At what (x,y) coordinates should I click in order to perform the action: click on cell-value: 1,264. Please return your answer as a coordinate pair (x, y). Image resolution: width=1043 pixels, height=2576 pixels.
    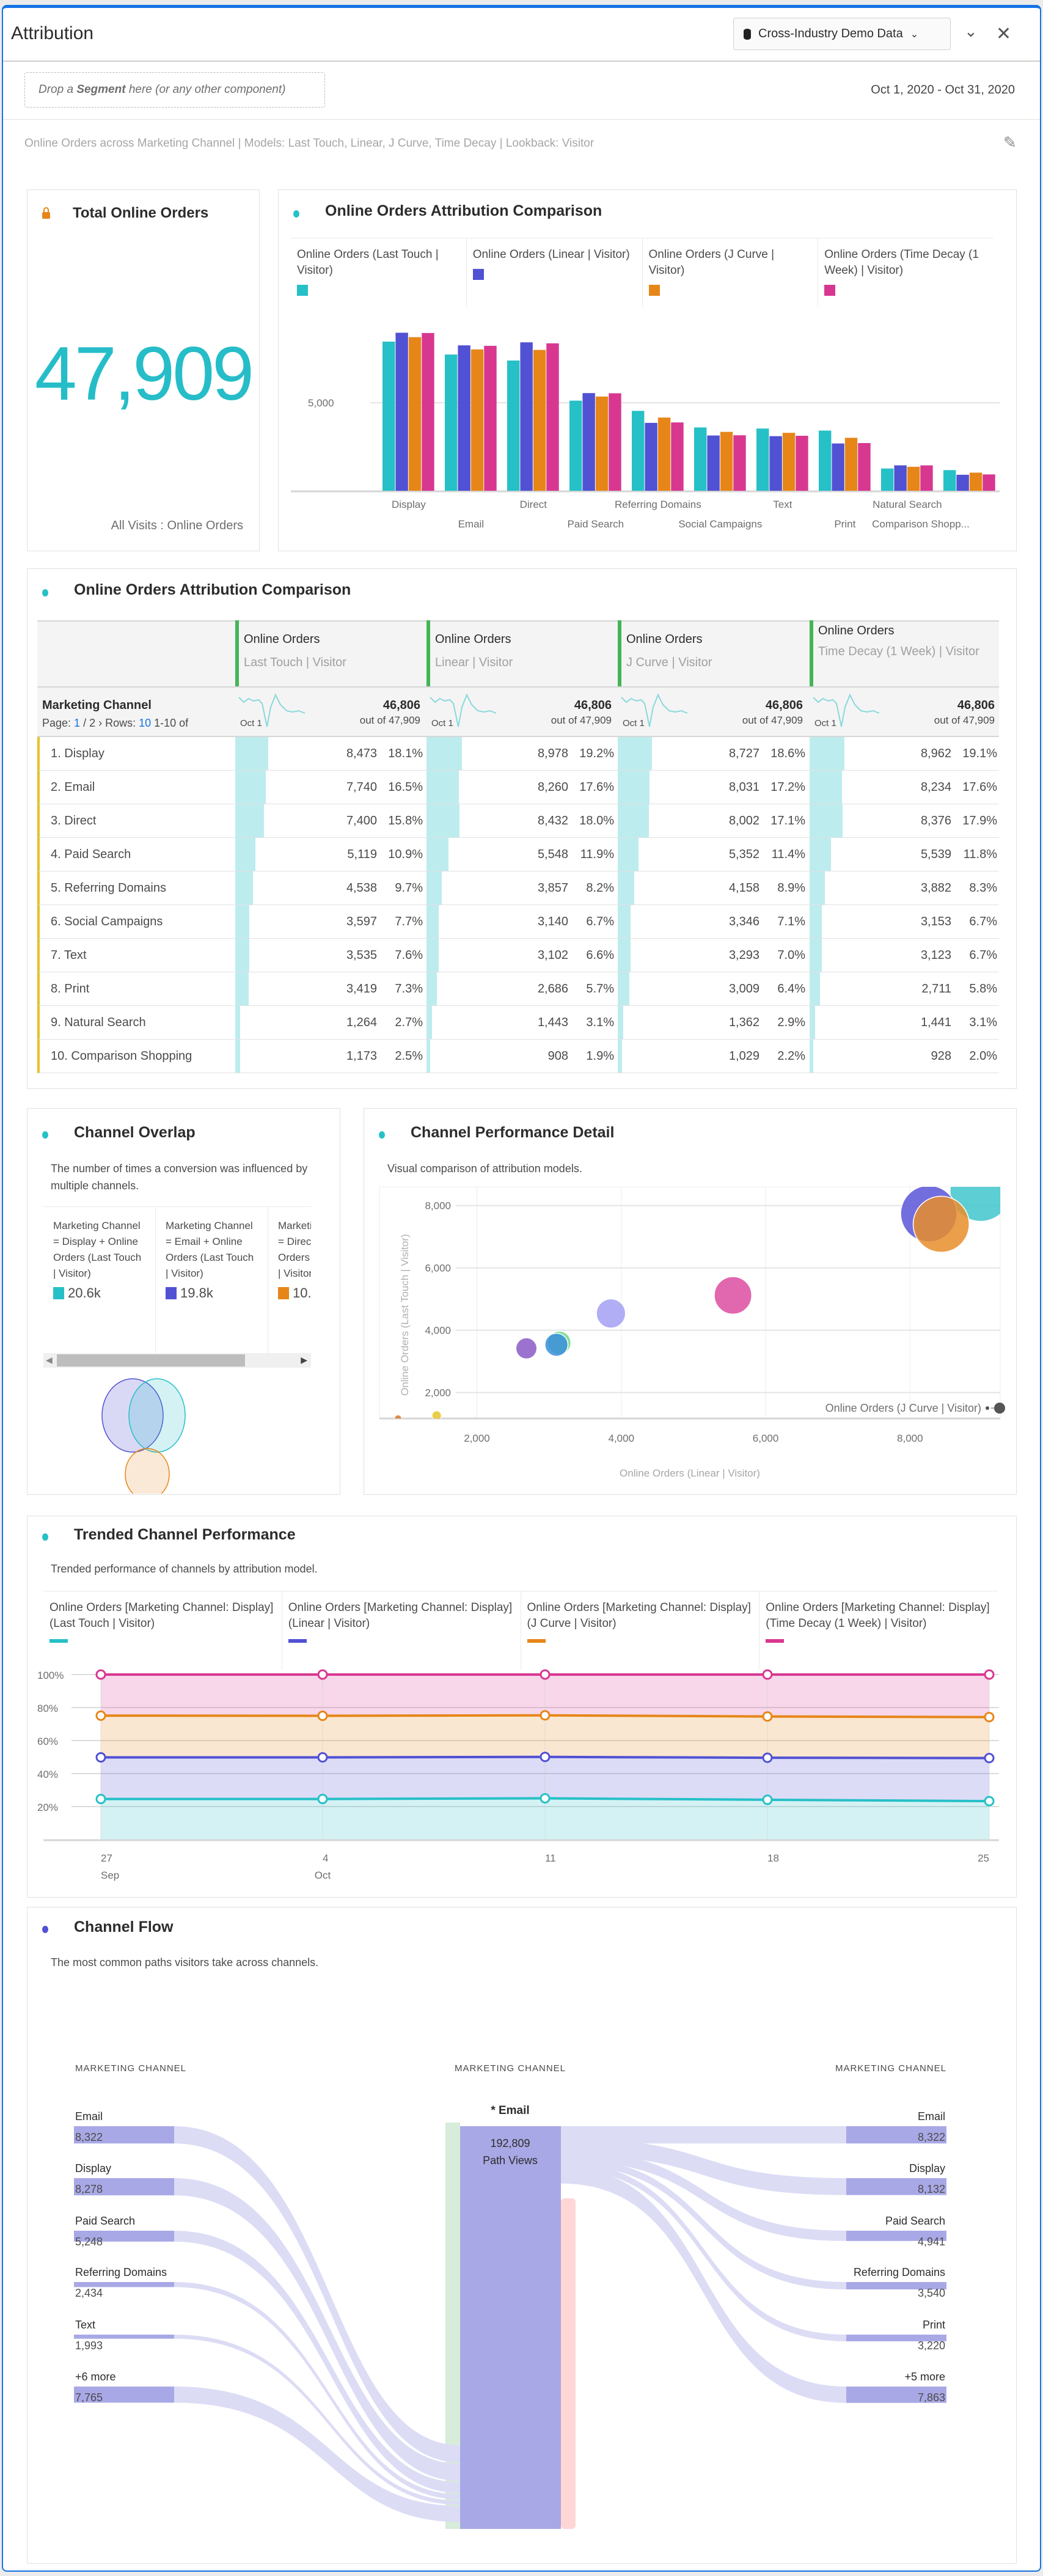
    Looking at the image, I should click on (362, 1022).